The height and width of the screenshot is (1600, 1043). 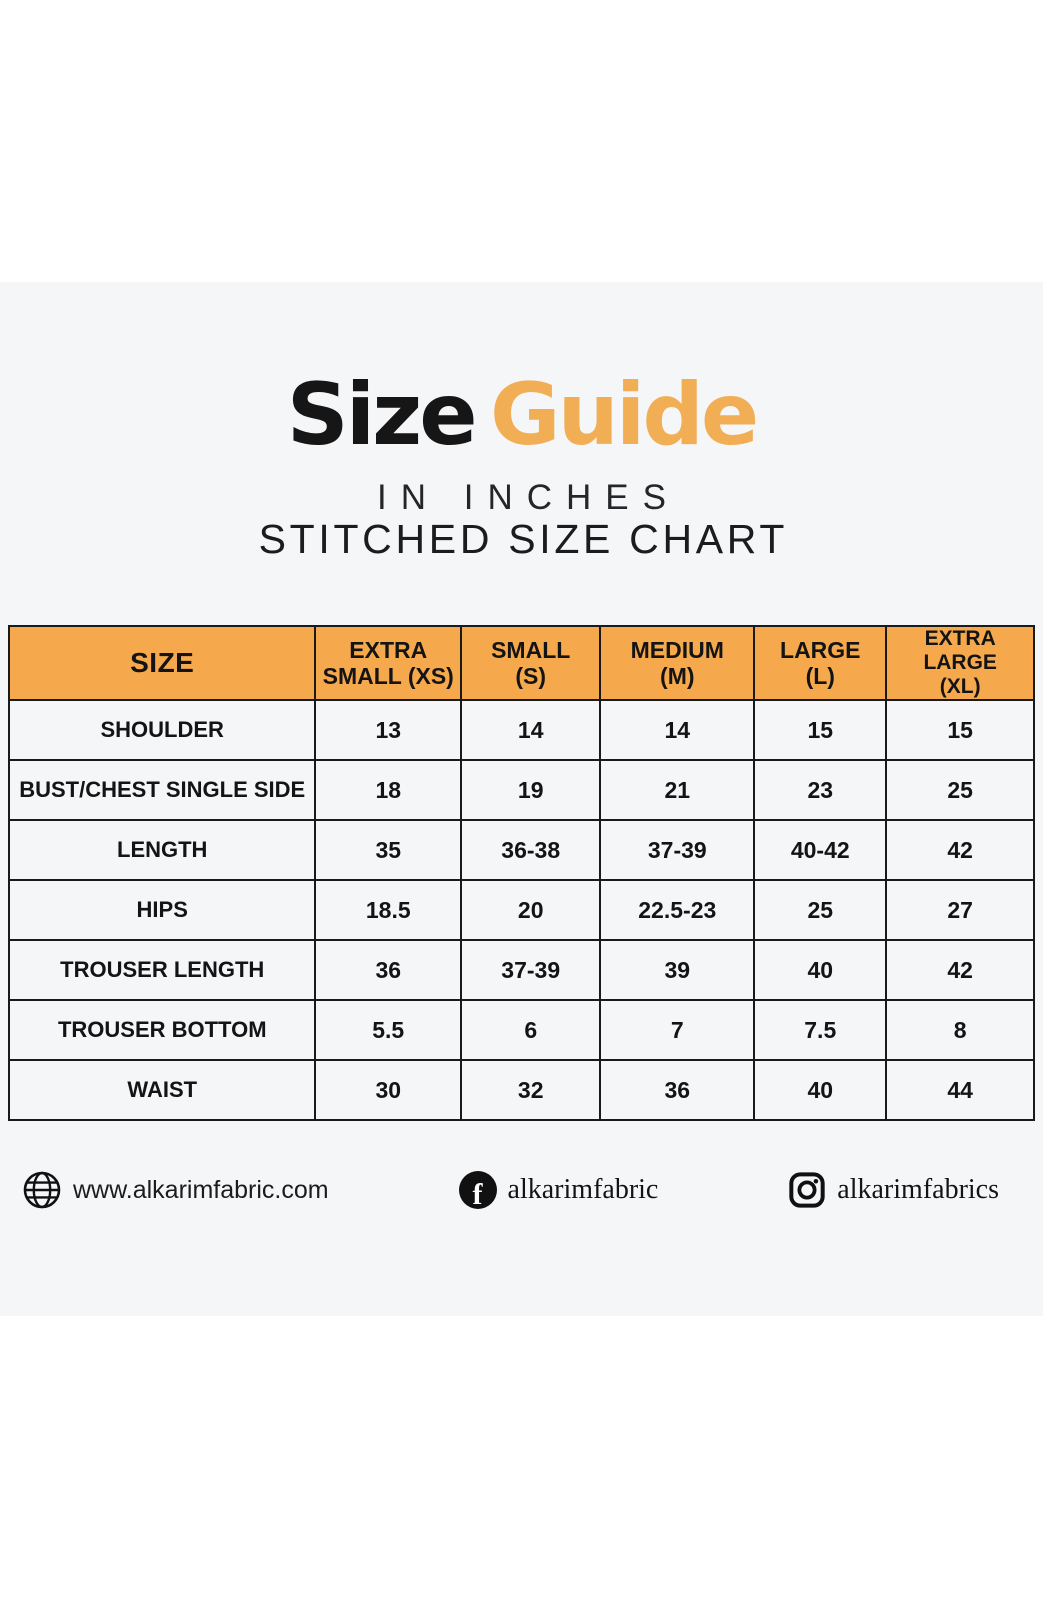 I want to click on row-label: LENGTH, so click(x=162, y=850).